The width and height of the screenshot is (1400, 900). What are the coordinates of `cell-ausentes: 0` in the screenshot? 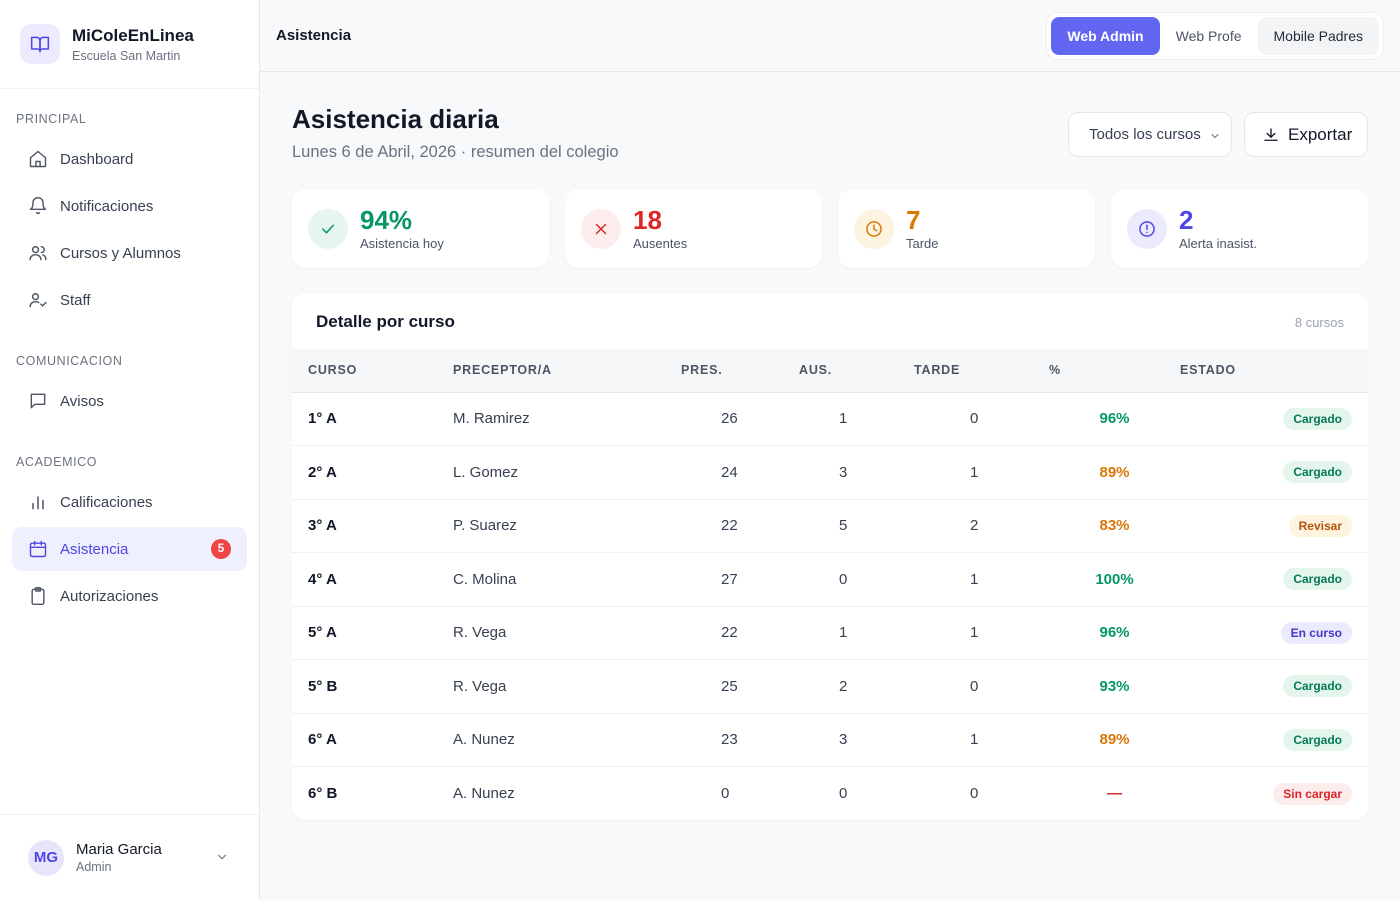 It's located at (843, 793).